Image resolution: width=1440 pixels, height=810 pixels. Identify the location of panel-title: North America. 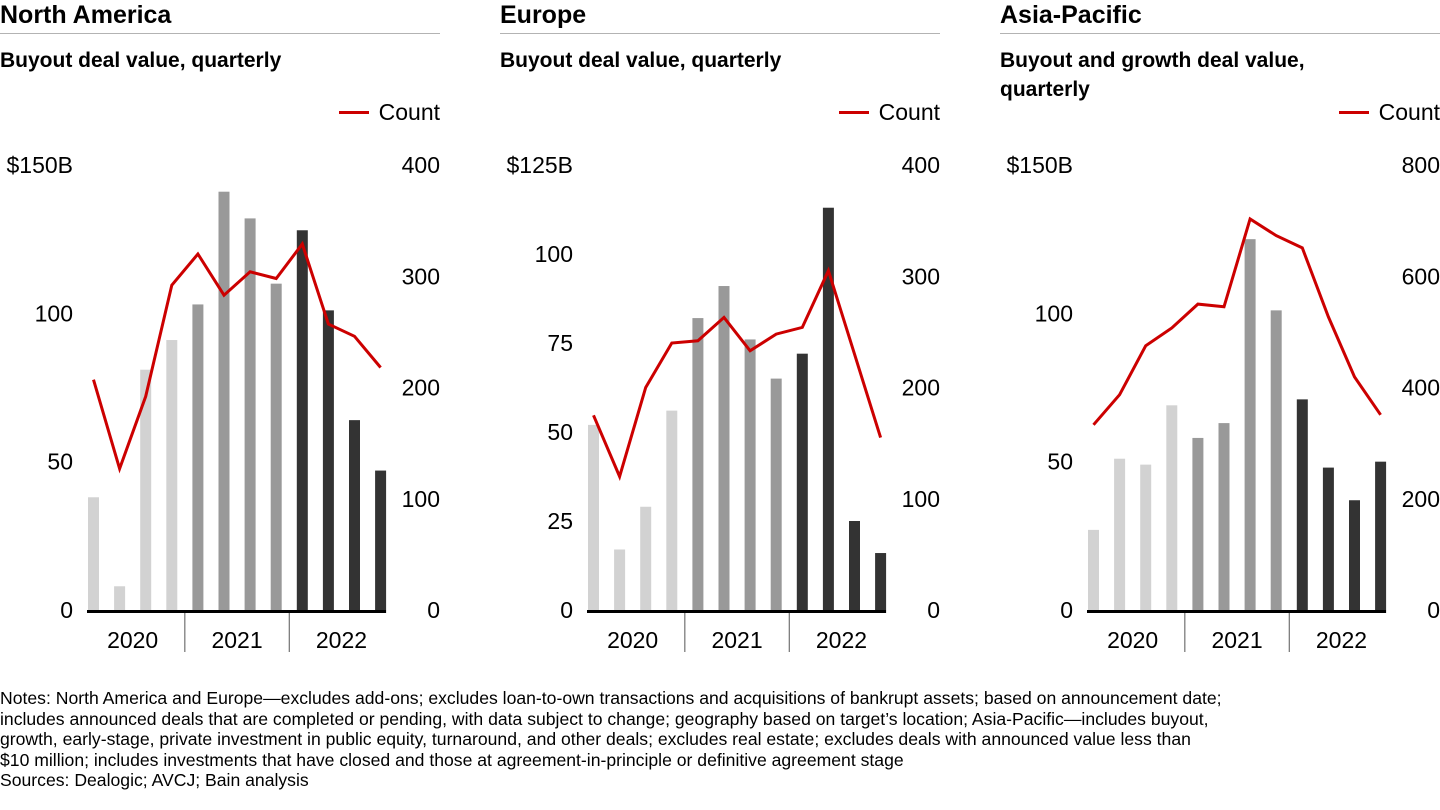
(86, 15).